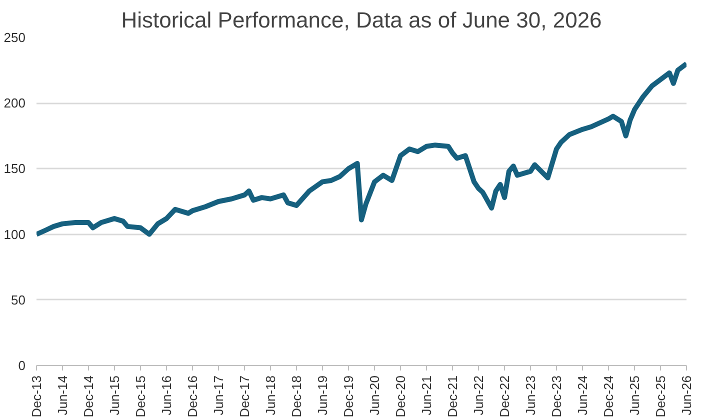 The image size is (706, 420). What do you see at coordinates (218, 396) in the screenshot?
I see `x-tick-label: Jun-17` at bounding box center [218, 396].